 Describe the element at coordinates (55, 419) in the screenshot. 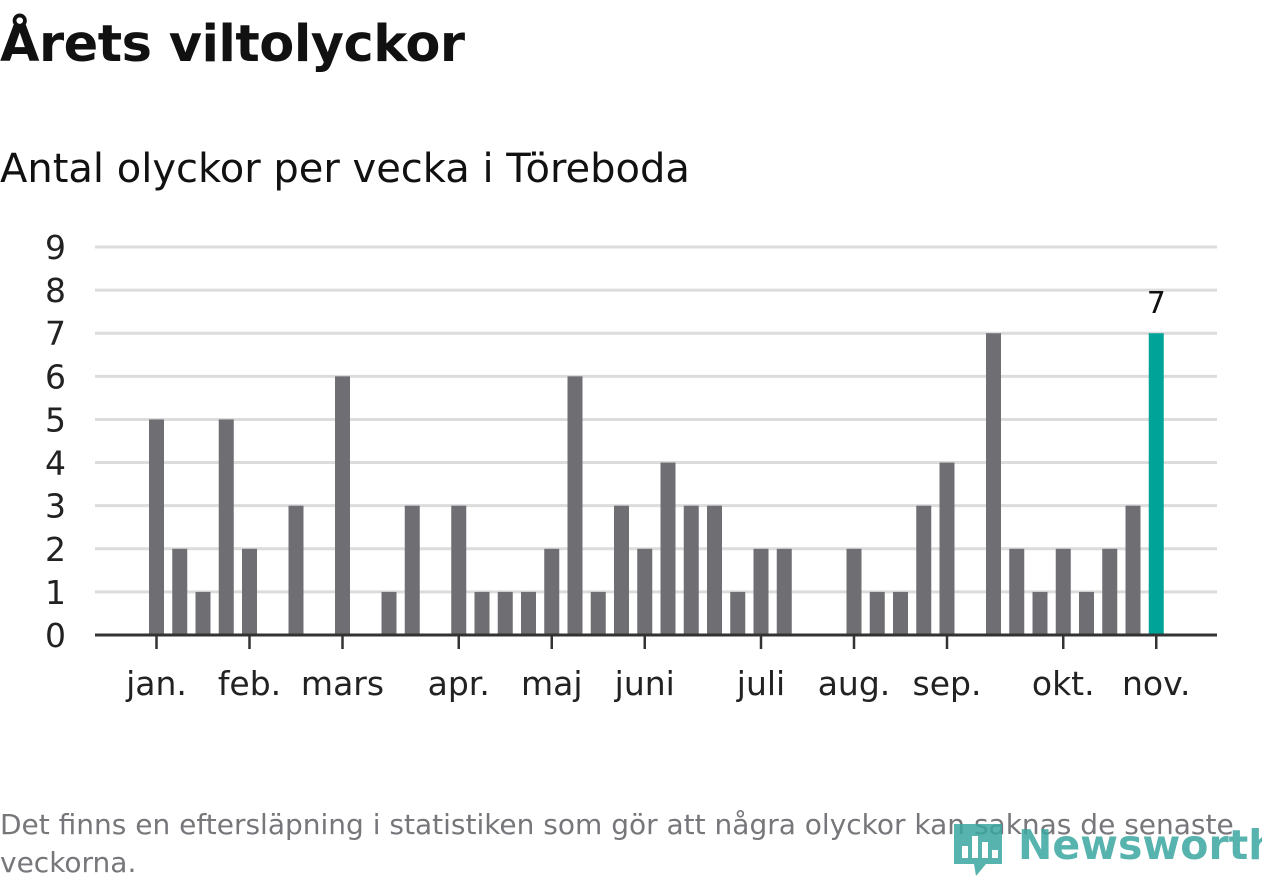

I see `y-tick-label: 5` at that location.